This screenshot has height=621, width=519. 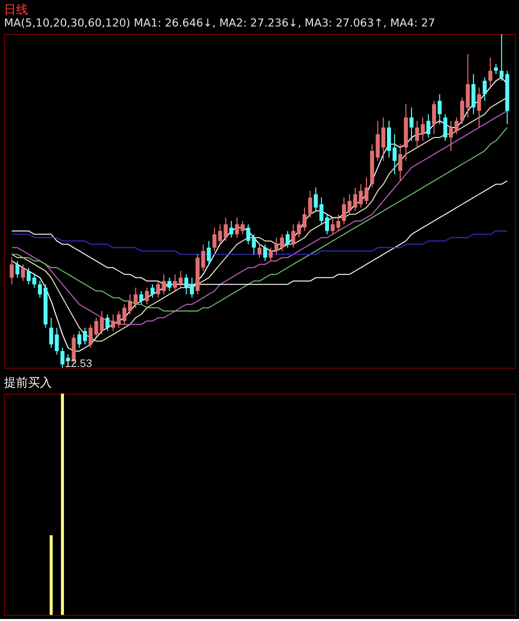 What do you see at coordinates (220, 23) in the screenshot?
I see `text: MA(5,10,20,30,60,120) MA1: 26.646↓, MA2: 27.236↓, MA3: 27.063↑, MA4: 27` at bounding box center [220, 23].